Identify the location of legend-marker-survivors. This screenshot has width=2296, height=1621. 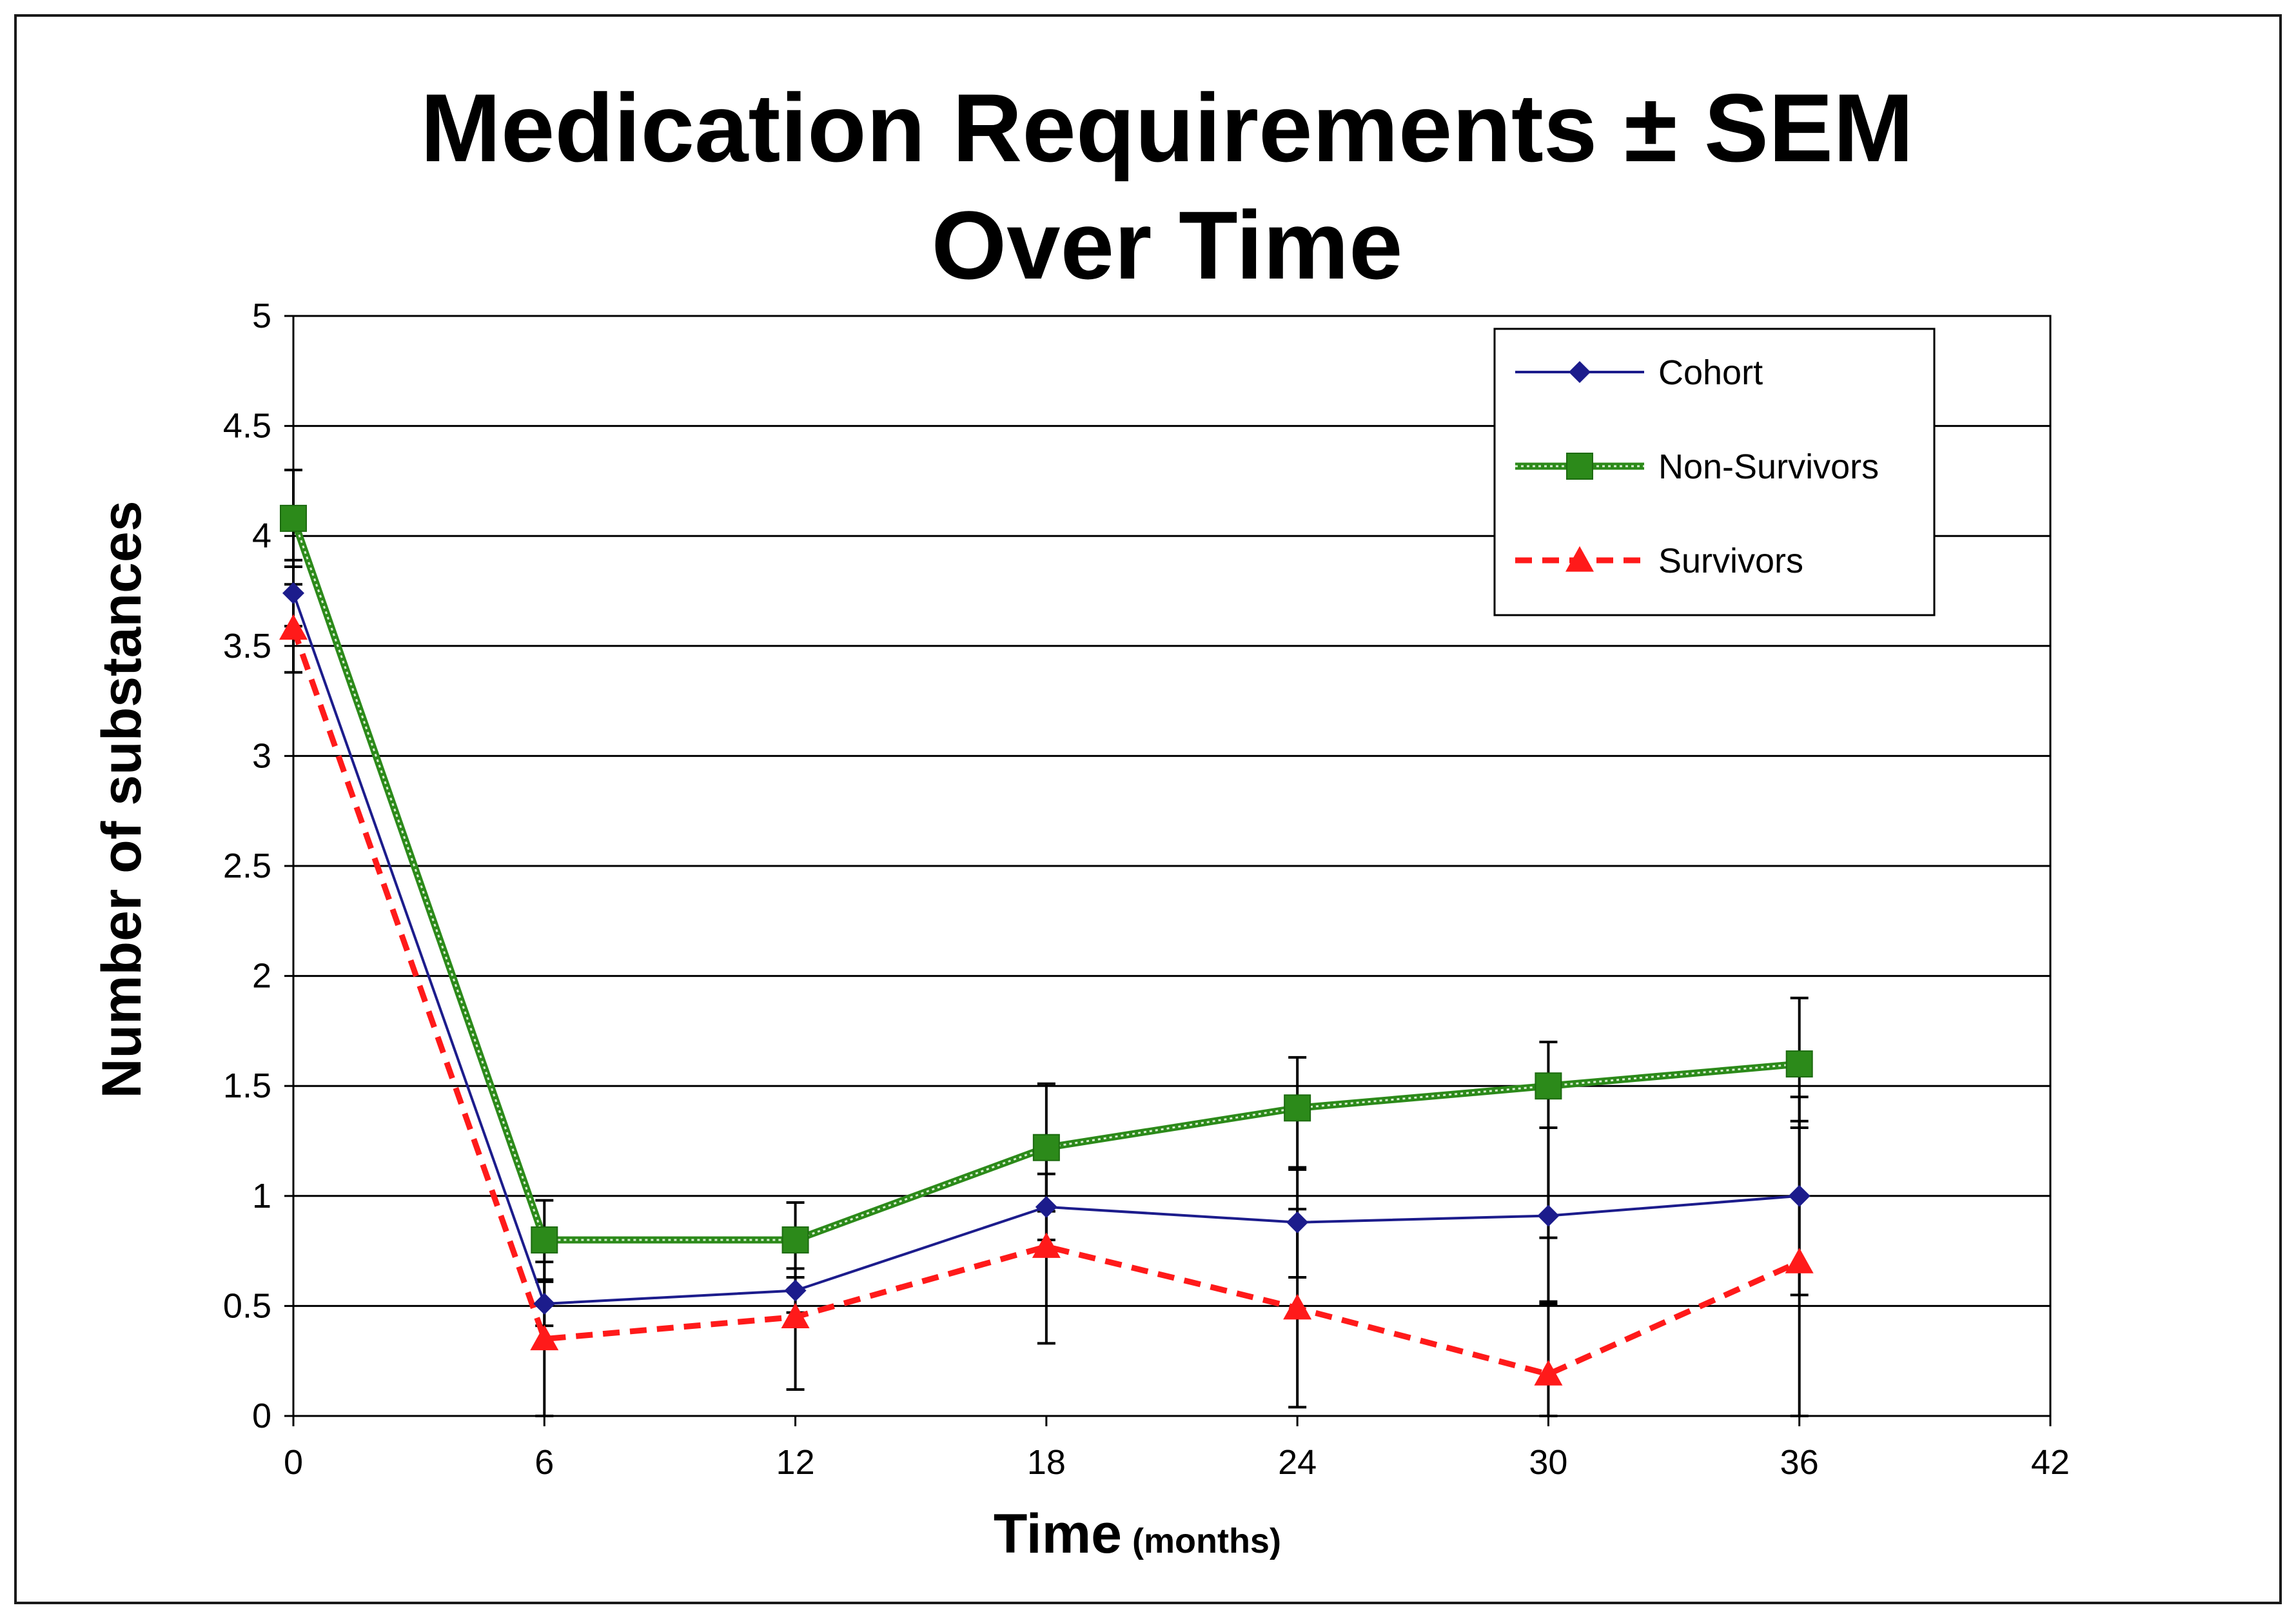
(1579, 559).